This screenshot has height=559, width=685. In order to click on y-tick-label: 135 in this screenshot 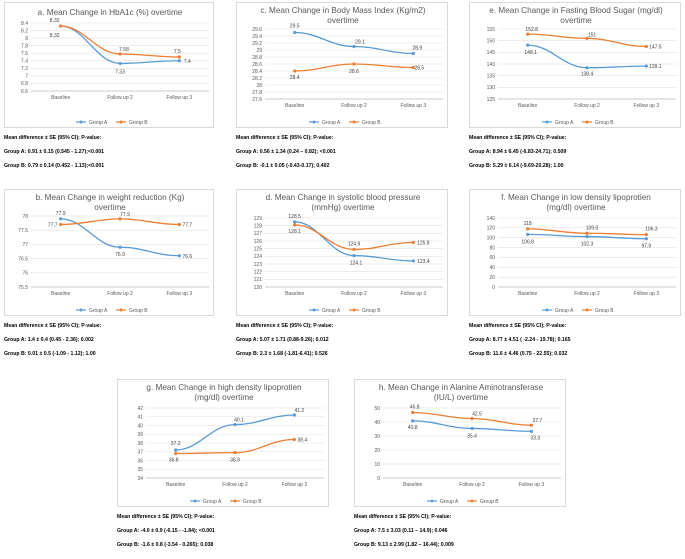, I will do `click(491, 76)`.